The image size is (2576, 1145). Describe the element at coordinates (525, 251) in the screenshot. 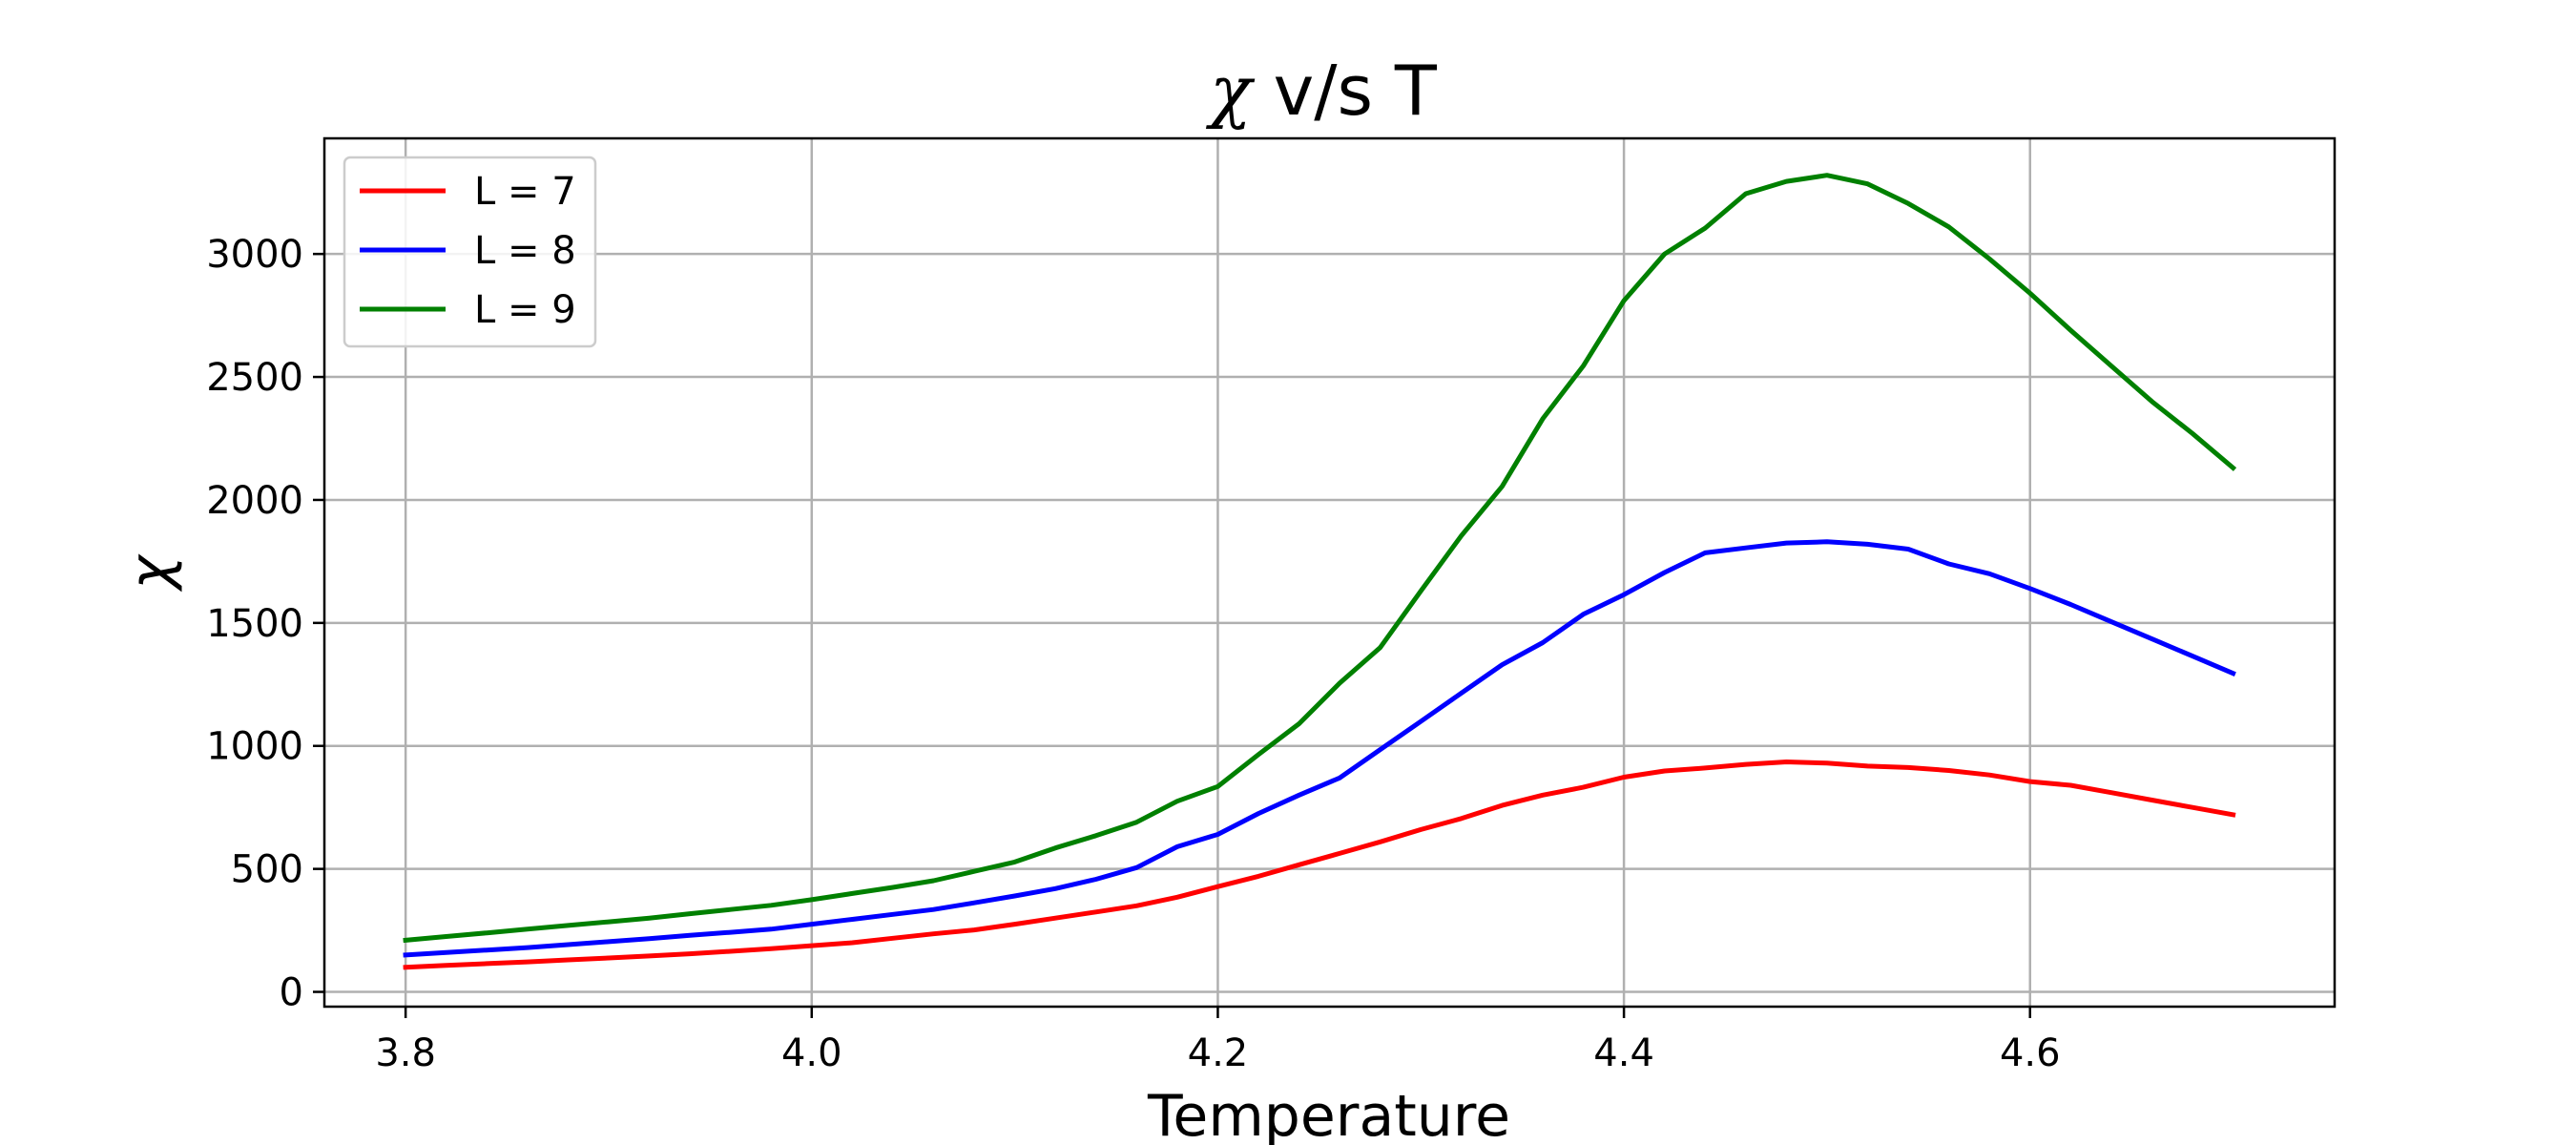

I see `legend-label: L = 8` at that location.